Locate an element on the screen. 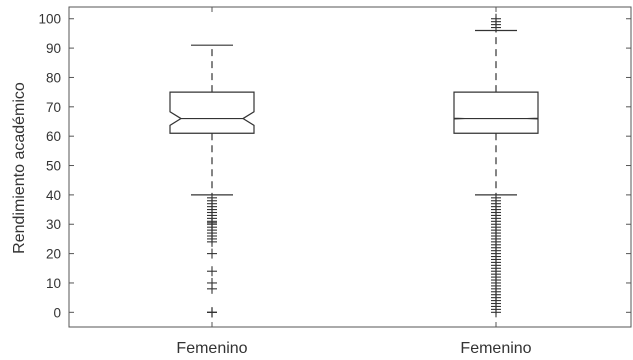  y-tick-label-20: 20 is located at coordinates (53, 254).